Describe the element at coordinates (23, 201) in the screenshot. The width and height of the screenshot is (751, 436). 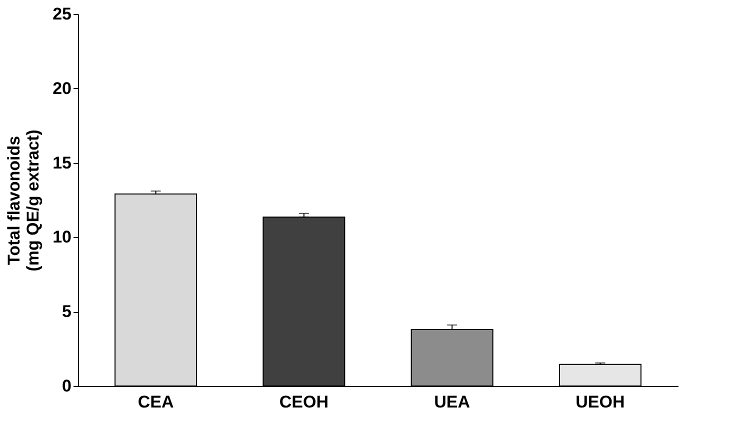
I see `y-axis-title: Total flavonoids (mg QE/g extract)` at that location.